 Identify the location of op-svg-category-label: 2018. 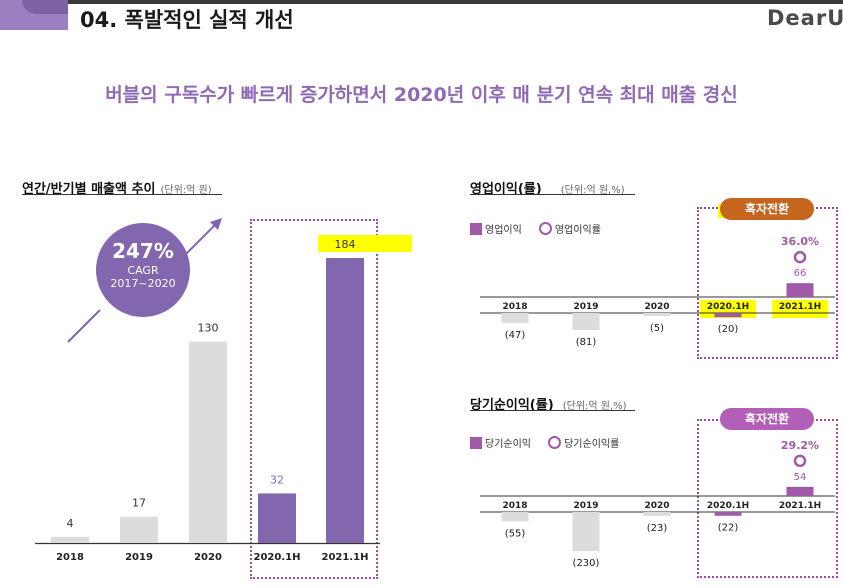
(514, 307).